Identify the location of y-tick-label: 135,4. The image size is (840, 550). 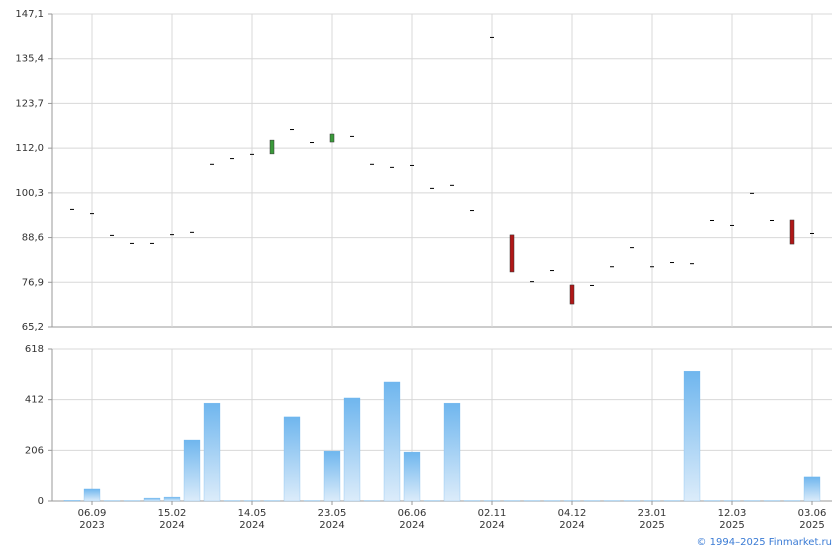
(29, 59).